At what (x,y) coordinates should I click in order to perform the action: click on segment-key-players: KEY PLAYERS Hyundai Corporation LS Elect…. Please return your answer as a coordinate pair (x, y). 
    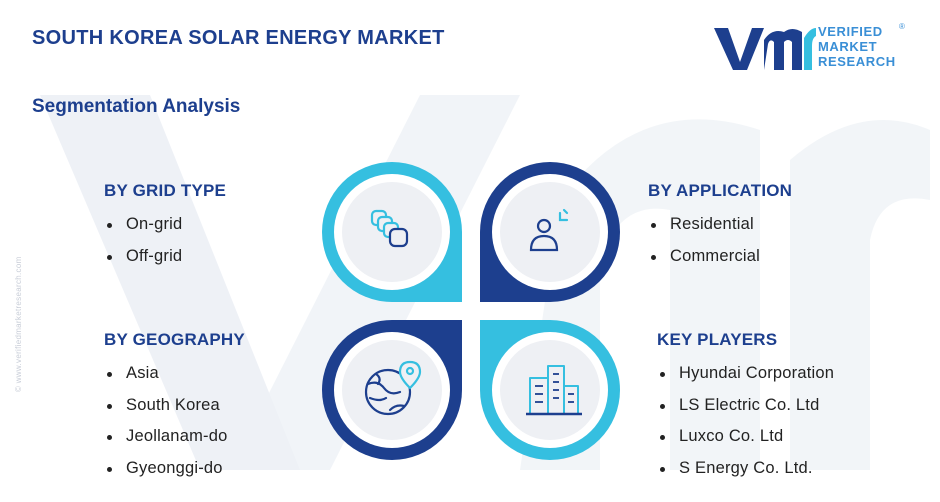
    Looking at the image, I should click on (745, 407).